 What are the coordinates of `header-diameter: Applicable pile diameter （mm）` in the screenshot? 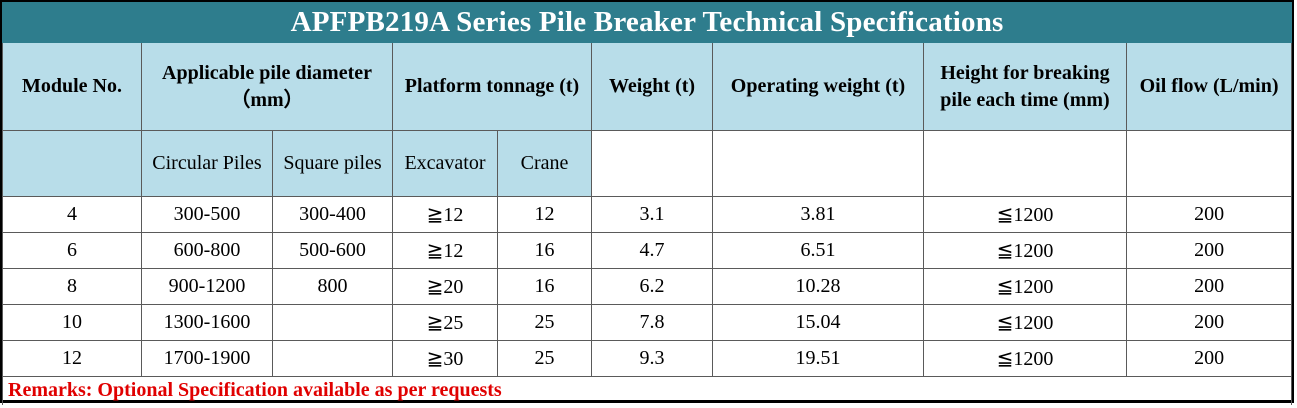 It's located at (267, 86).